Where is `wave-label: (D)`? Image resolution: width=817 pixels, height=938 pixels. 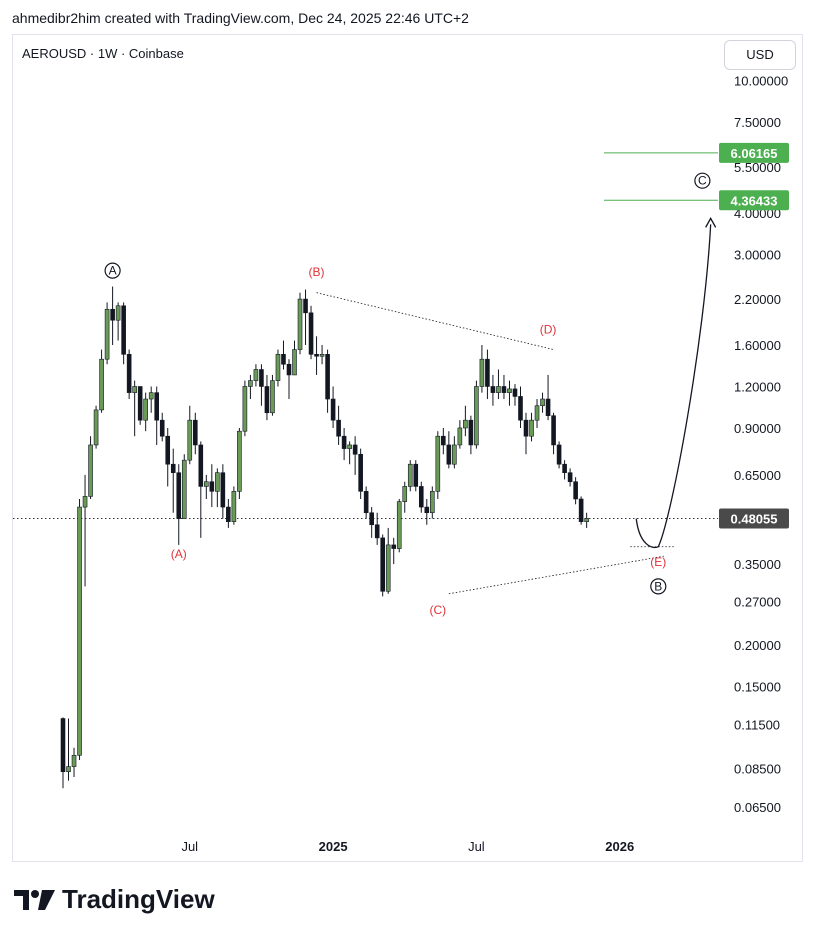
wave-label: (D) is located at coordinates (548, 330).